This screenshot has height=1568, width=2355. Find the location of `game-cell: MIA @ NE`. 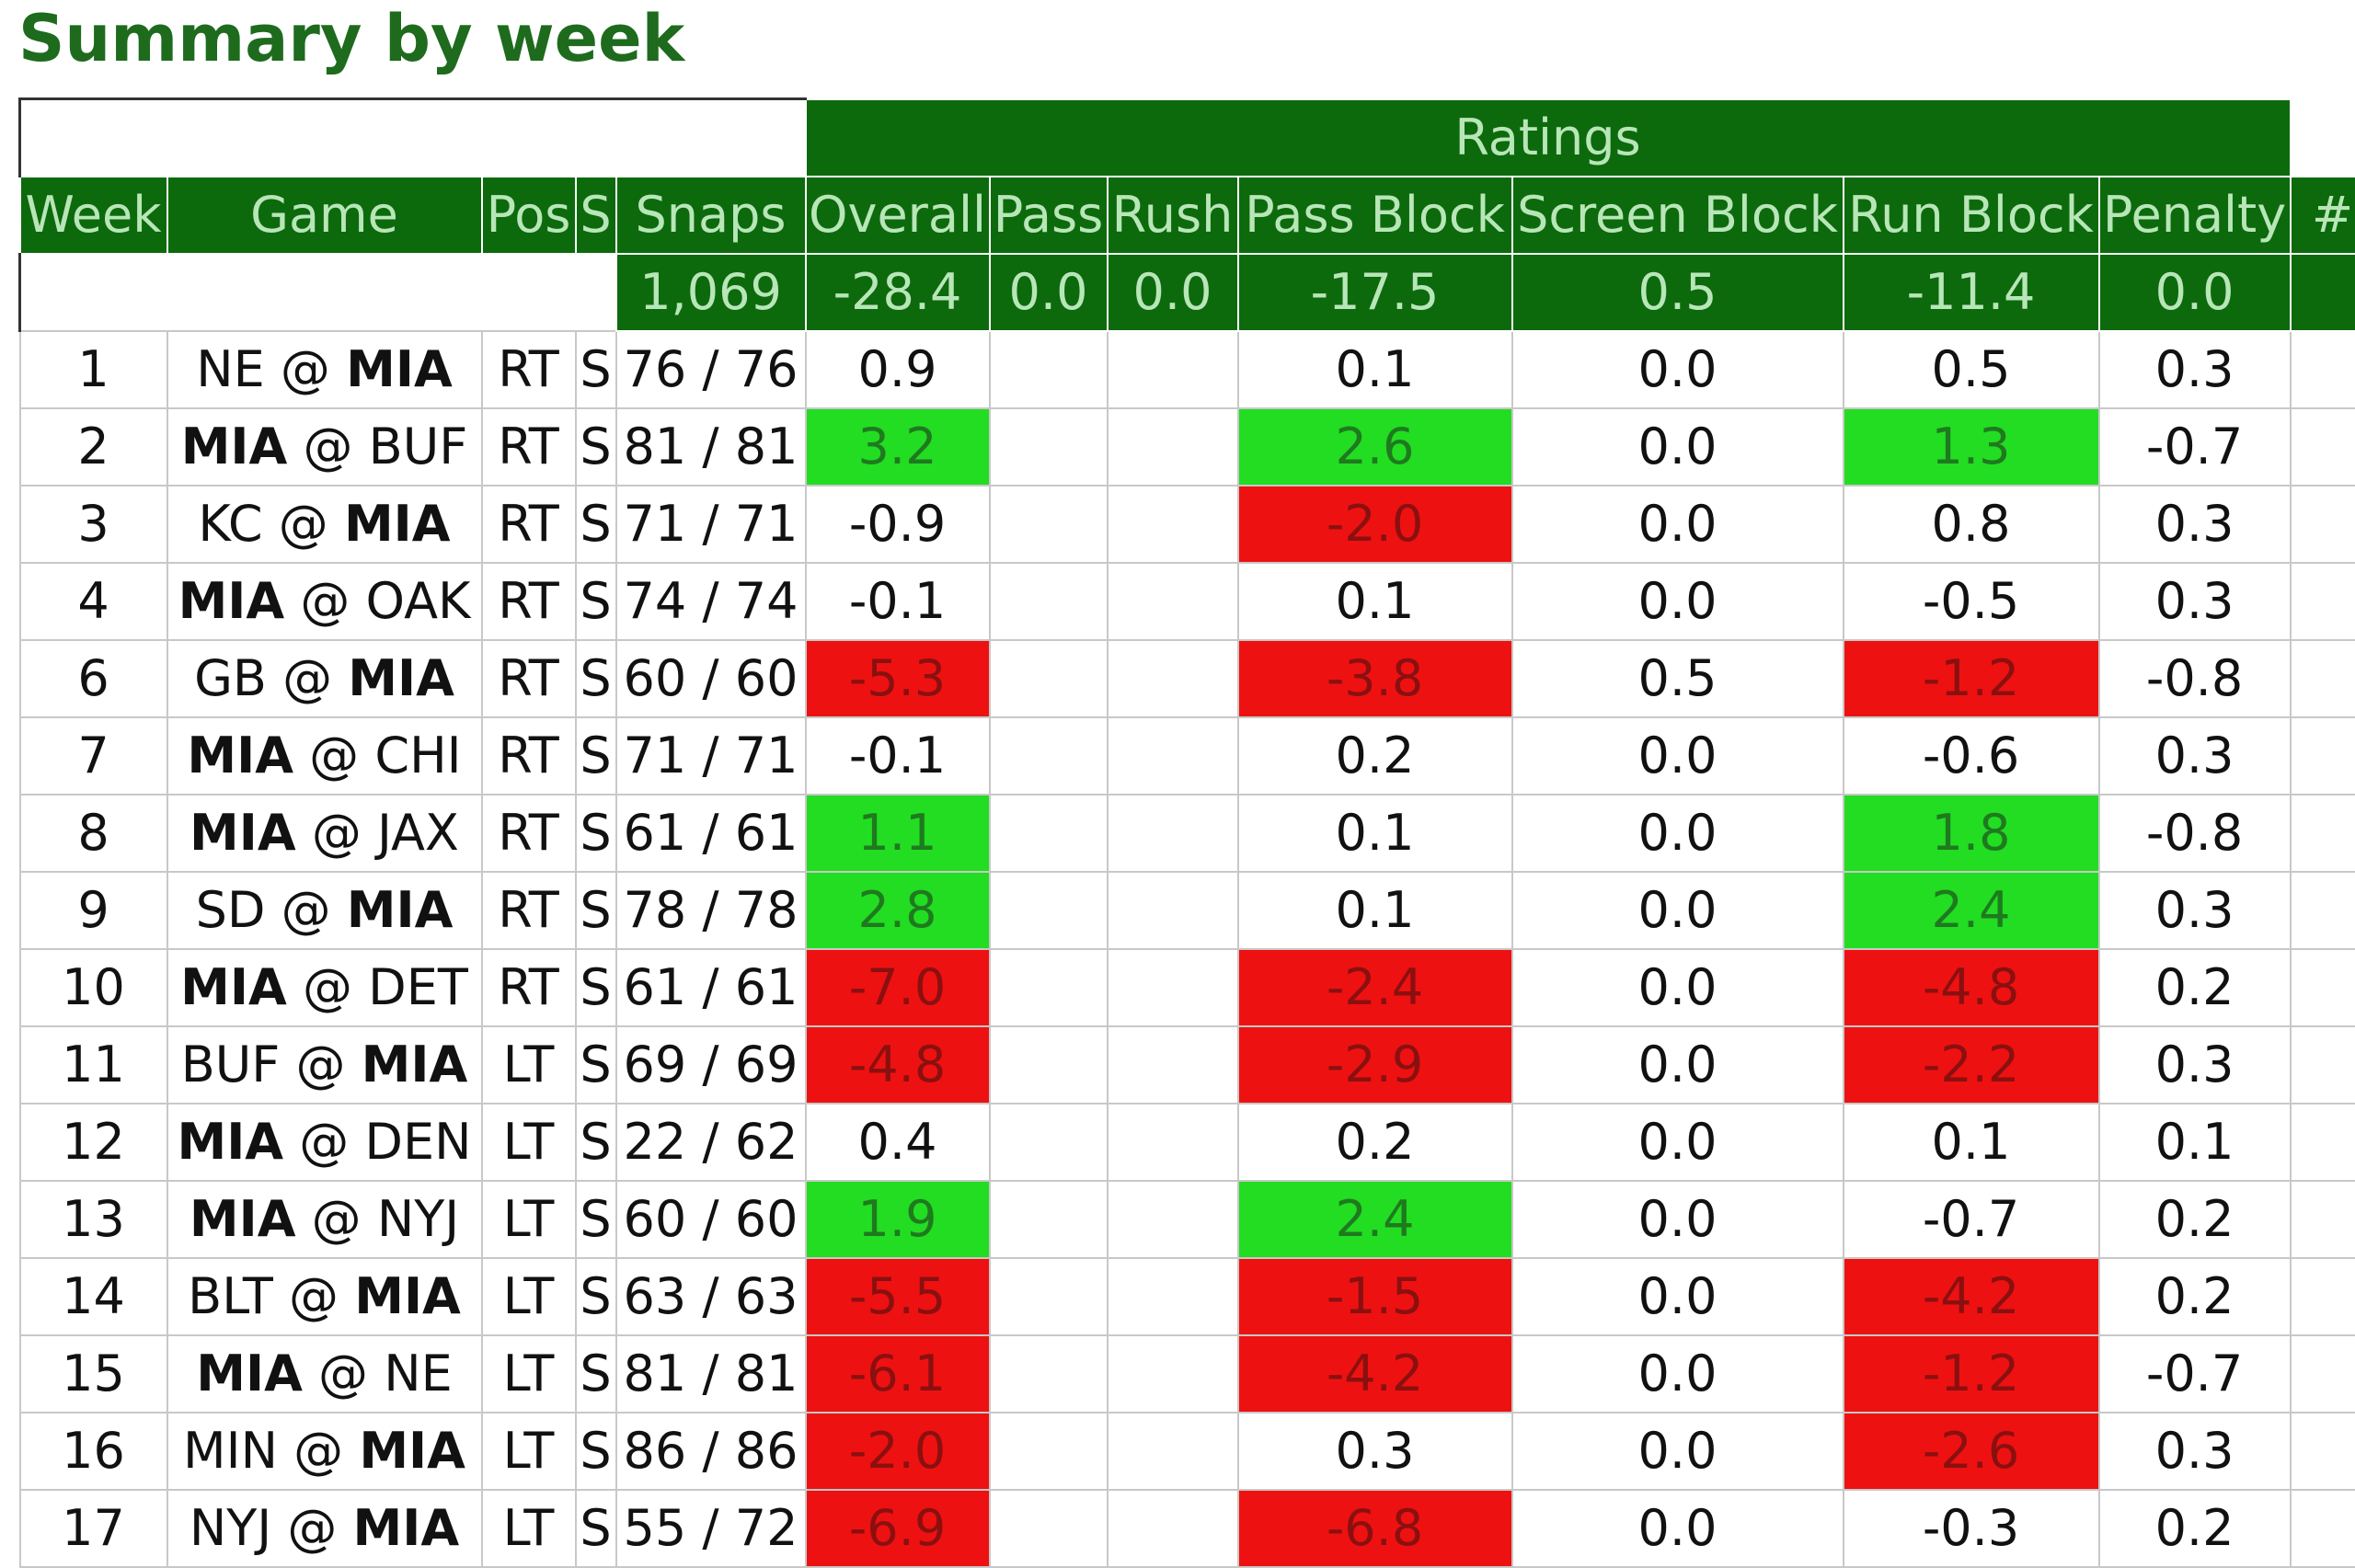

game-cell: MIA @ NE is located at coordinates (324, 1373).